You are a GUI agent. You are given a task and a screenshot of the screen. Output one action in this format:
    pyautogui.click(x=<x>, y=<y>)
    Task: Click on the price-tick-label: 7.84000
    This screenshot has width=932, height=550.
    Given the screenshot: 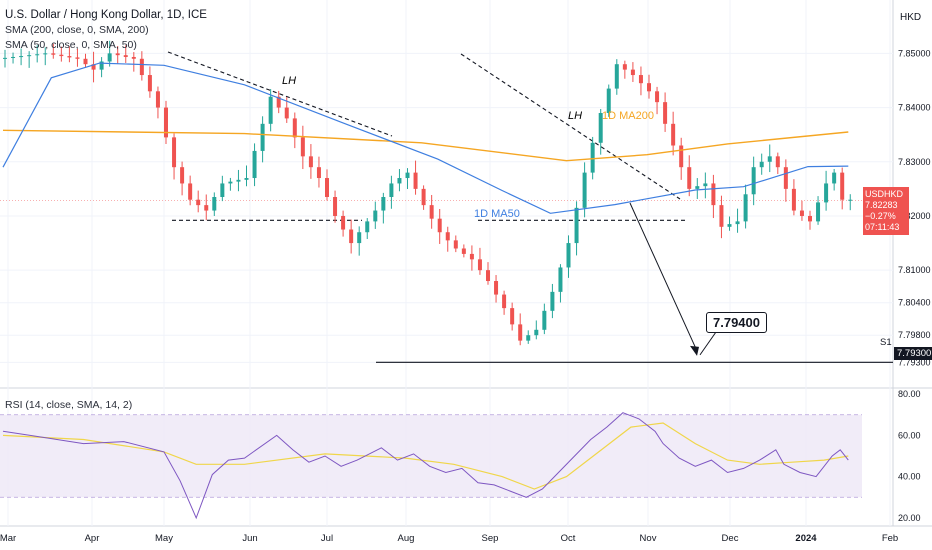 What is the action you would take?
    pyautogui.click(x=914, y=108)
    